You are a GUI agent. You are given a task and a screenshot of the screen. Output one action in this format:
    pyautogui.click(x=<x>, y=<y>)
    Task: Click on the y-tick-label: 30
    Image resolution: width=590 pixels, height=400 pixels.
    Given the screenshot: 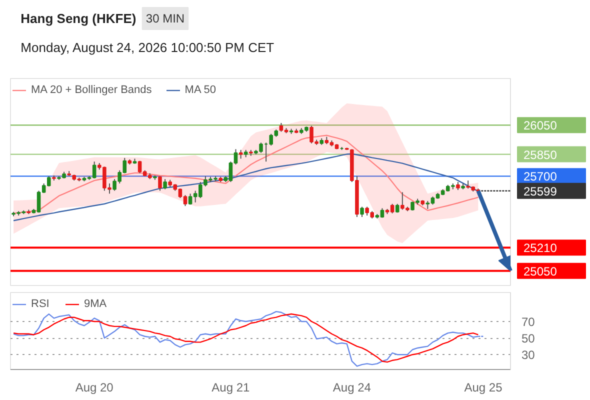 What is the action you would take?
    pyautogui.click(x=529, y=355)
    